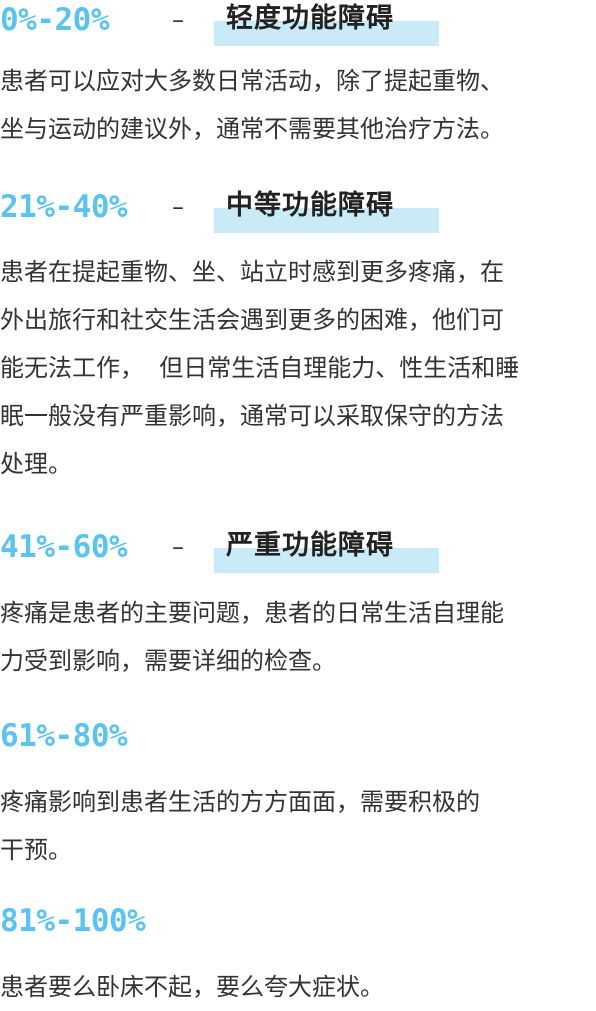 This screenshot has width=596, height=1011. What do you see at coordinates (298, 826) in the screenshot?
I see `description: 疼痛影响到患者生活的方方面面，需要积极的 干预。` at bounding box center [298, 826].